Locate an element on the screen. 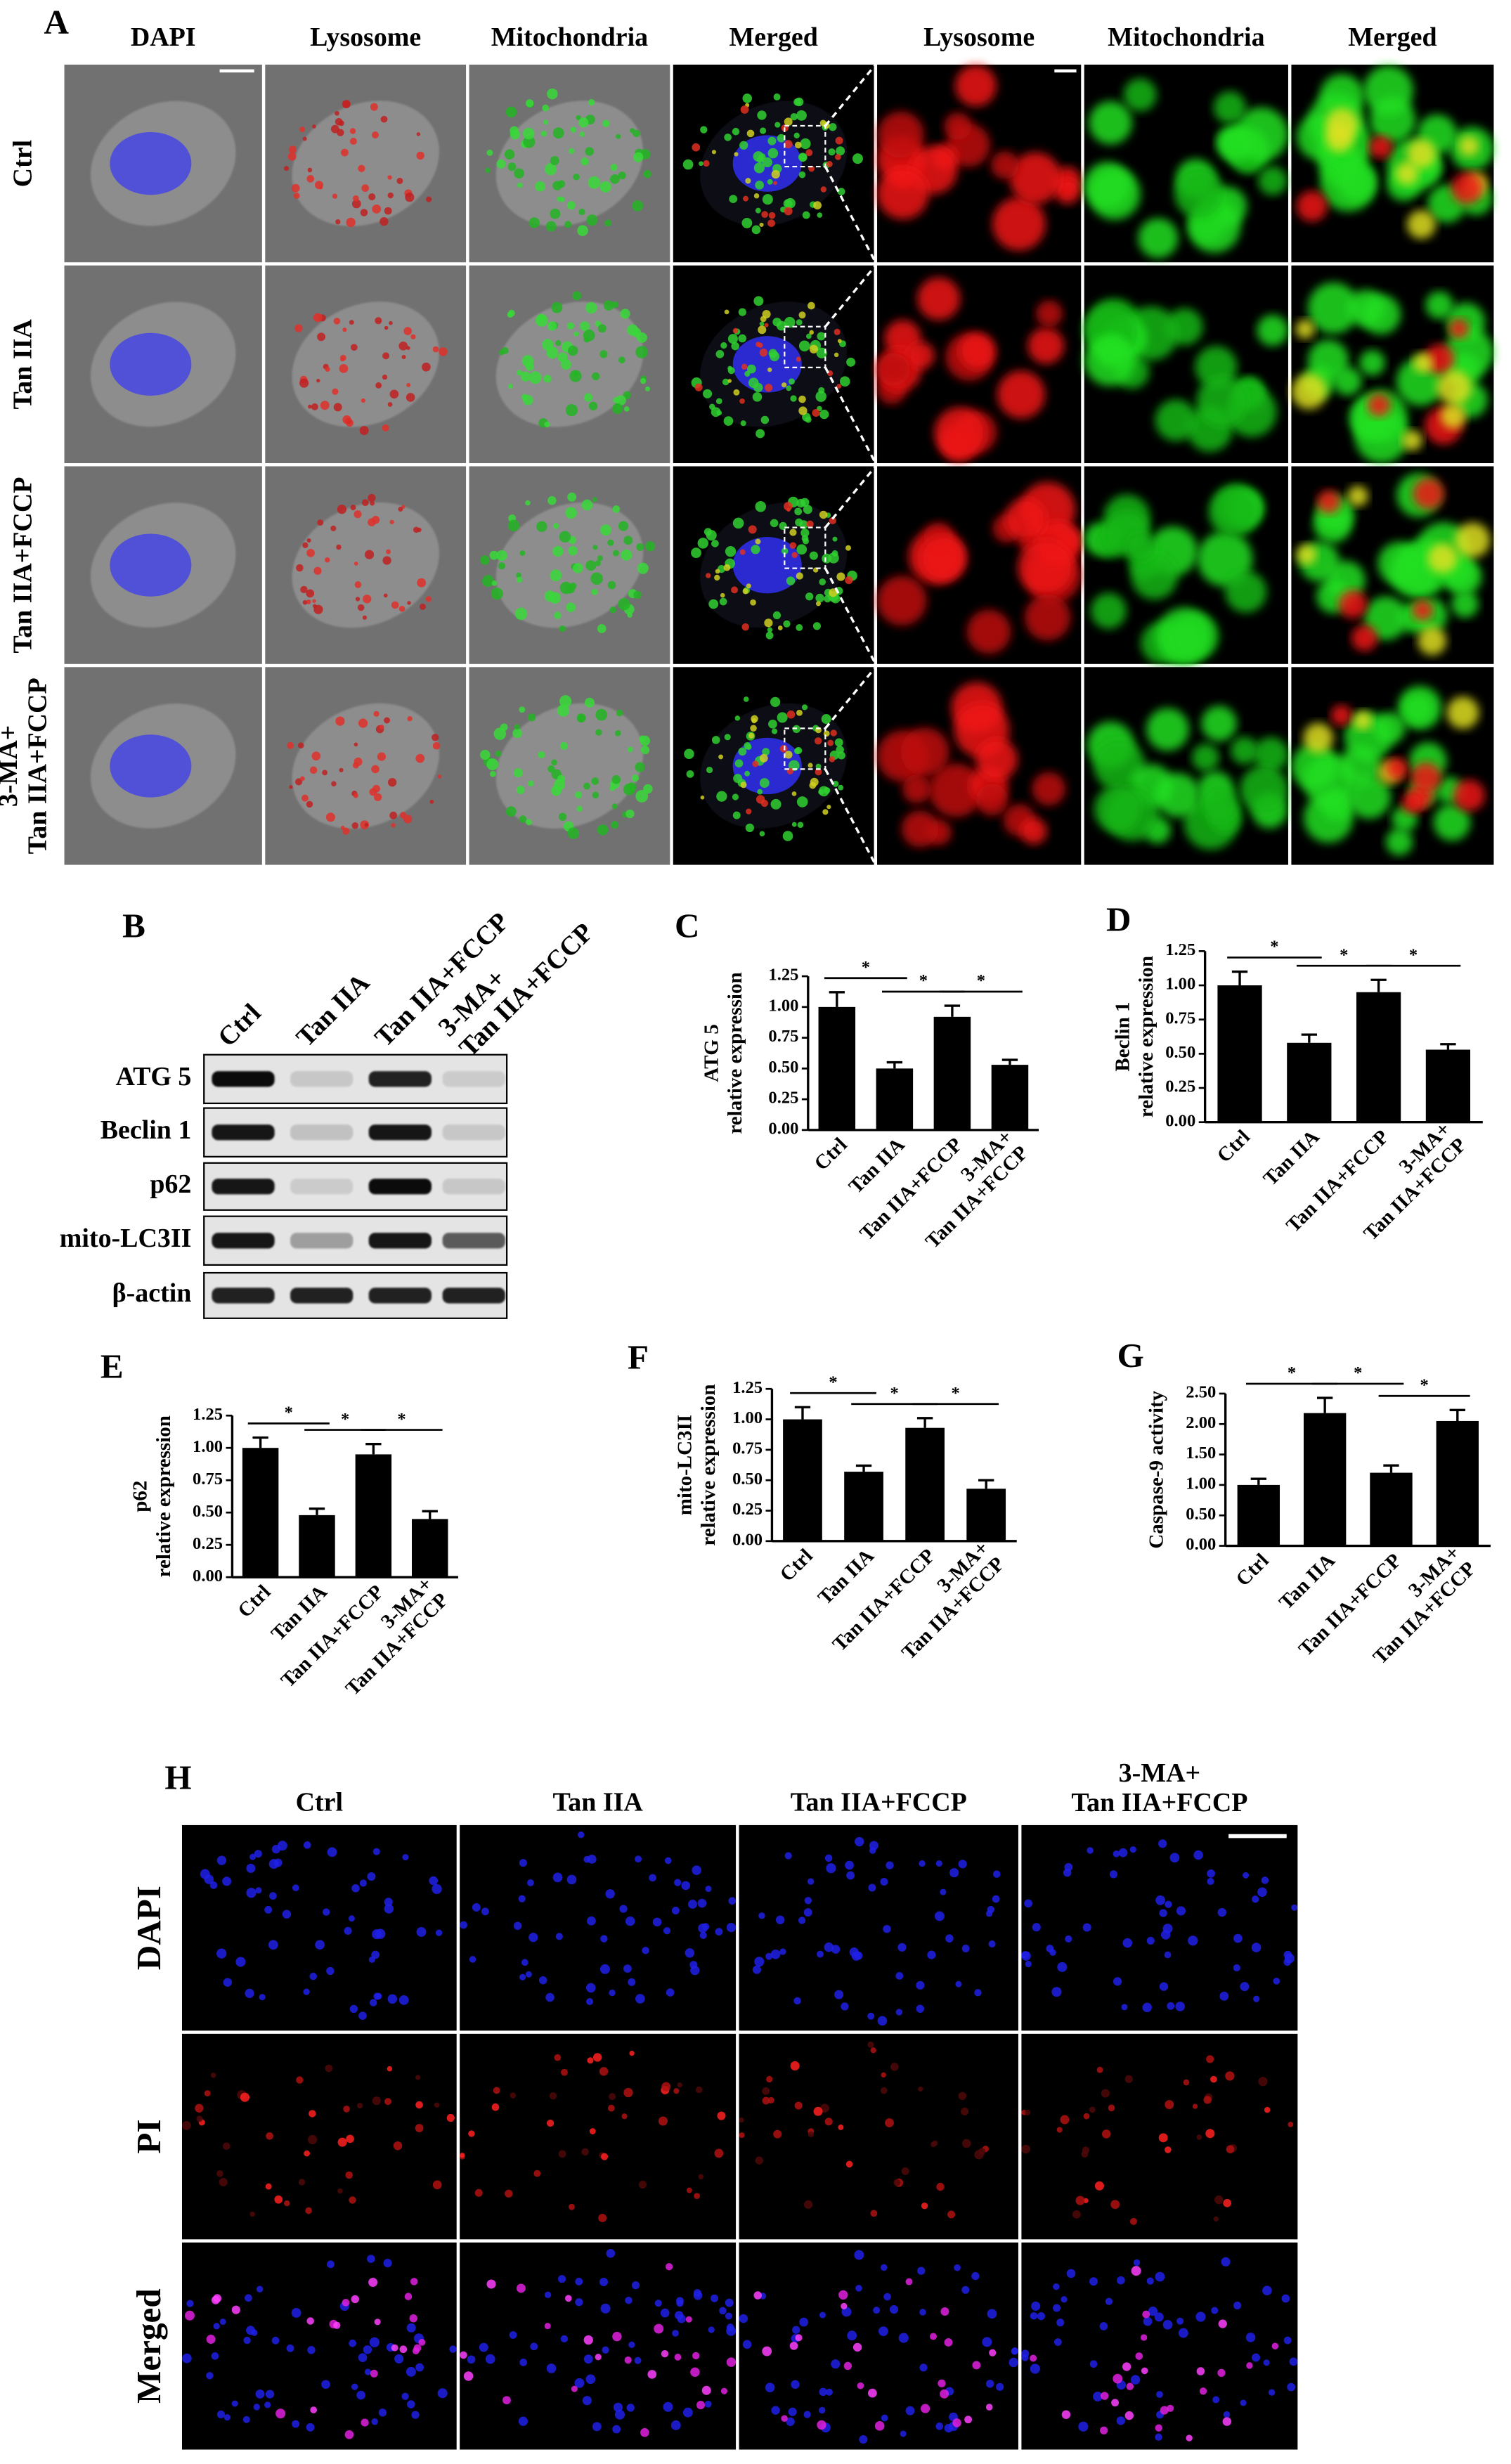  y-axis-label: p62 is located at coordinates (140, 1497).